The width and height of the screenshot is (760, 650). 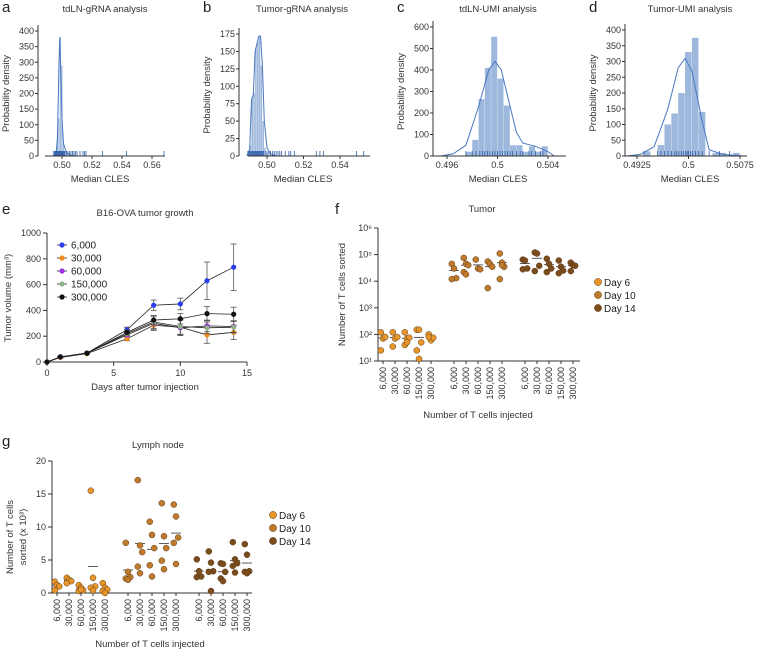 What do you see at coordinates (613, 46) in the screenshot?
I see `y-tick-label: 350` at bounding box center [613, 46].